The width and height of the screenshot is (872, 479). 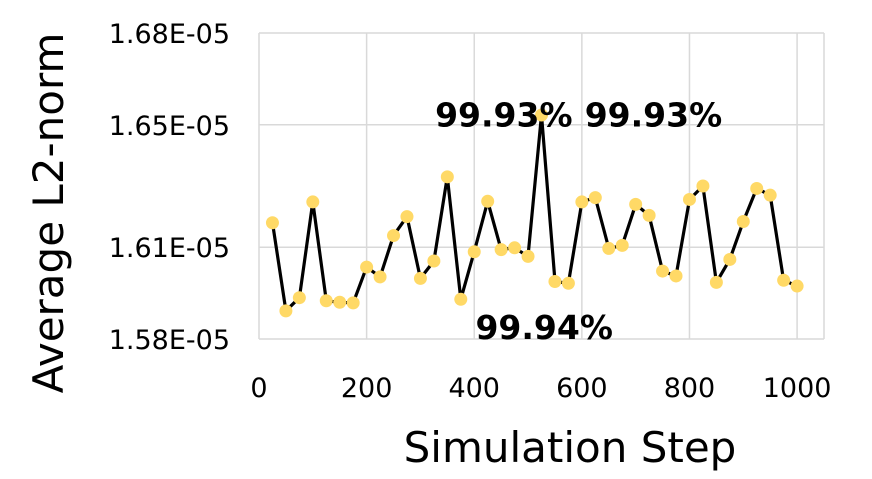 What do you see at coordinates (169, 126) in the screenshot?
I see `y-tick-label: 1.65E-05` at bounding box center [169, 126].